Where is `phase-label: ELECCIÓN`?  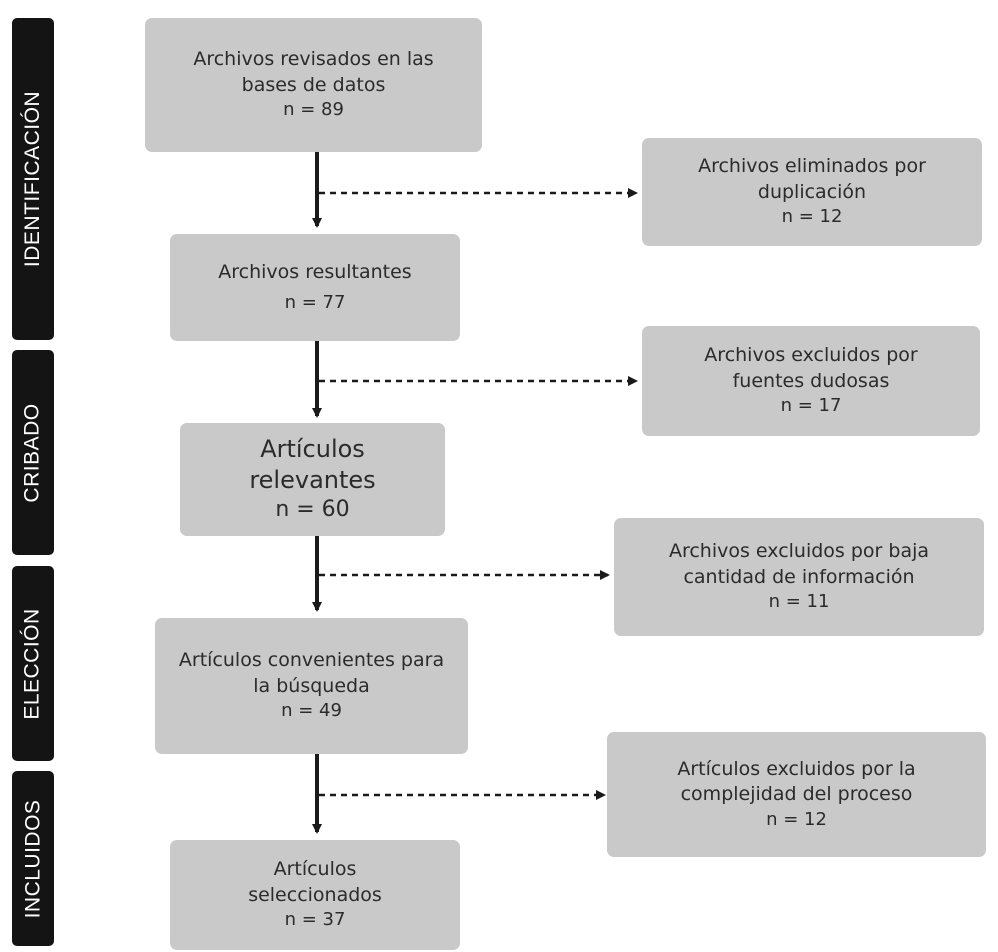 phase-label: ELECCIÓN is located at coordinates (33, 663).